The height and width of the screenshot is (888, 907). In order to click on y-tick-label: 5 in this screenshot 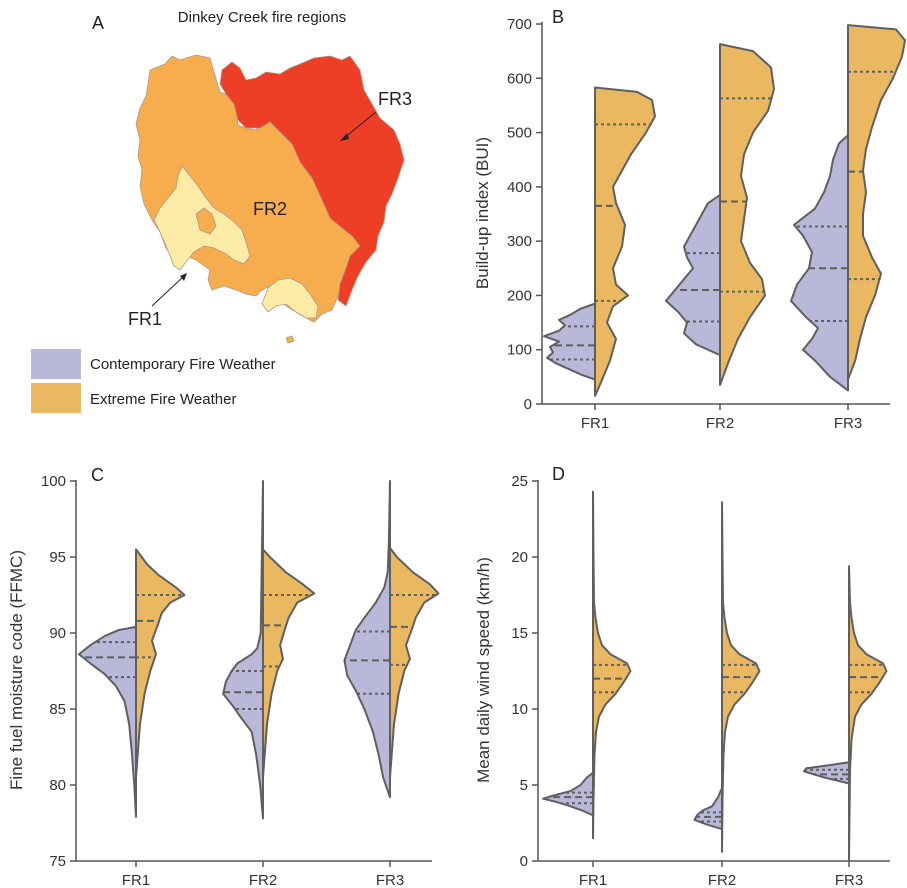, I will do `click(524, 785)`.